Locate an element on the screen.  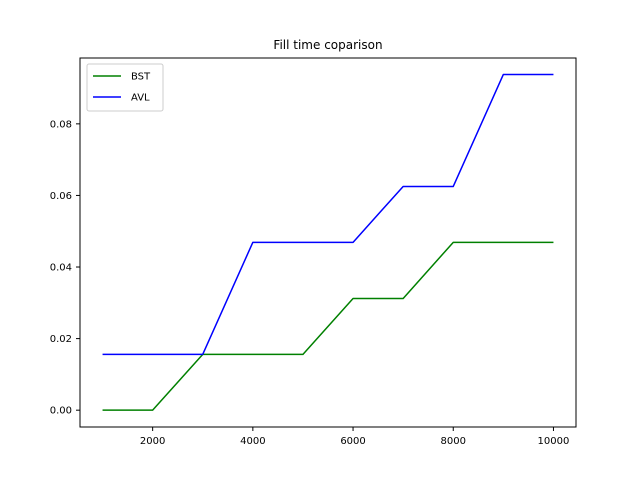
chart-title: Fill time coparison is located at coordinates (327, 45).